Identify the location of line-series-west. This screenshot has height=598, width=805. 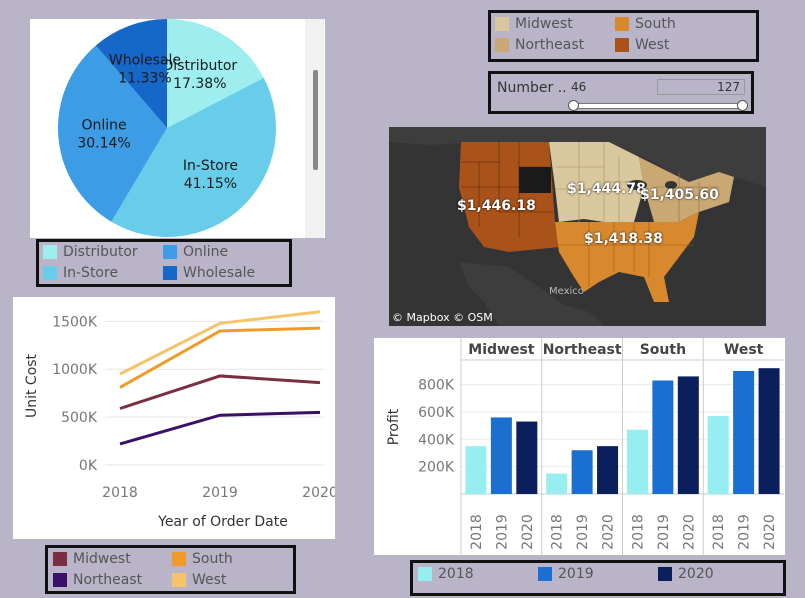
(220, 343).